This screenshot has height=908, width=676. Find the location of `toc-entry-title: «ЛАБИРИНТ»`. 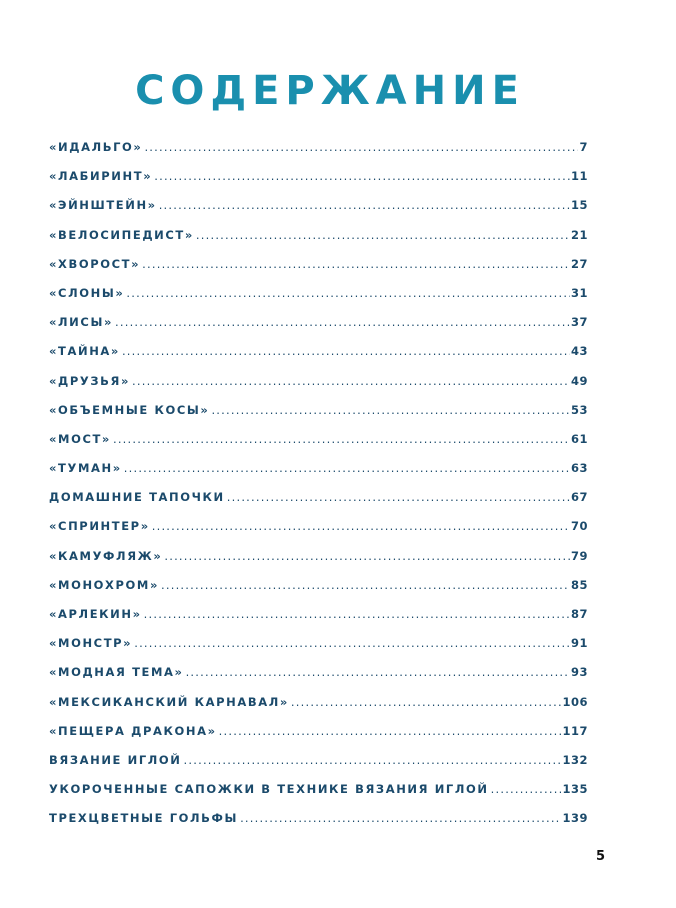

toc-entry-title: «ЛАБИРИНТ» is located at coordinates (101, 176).